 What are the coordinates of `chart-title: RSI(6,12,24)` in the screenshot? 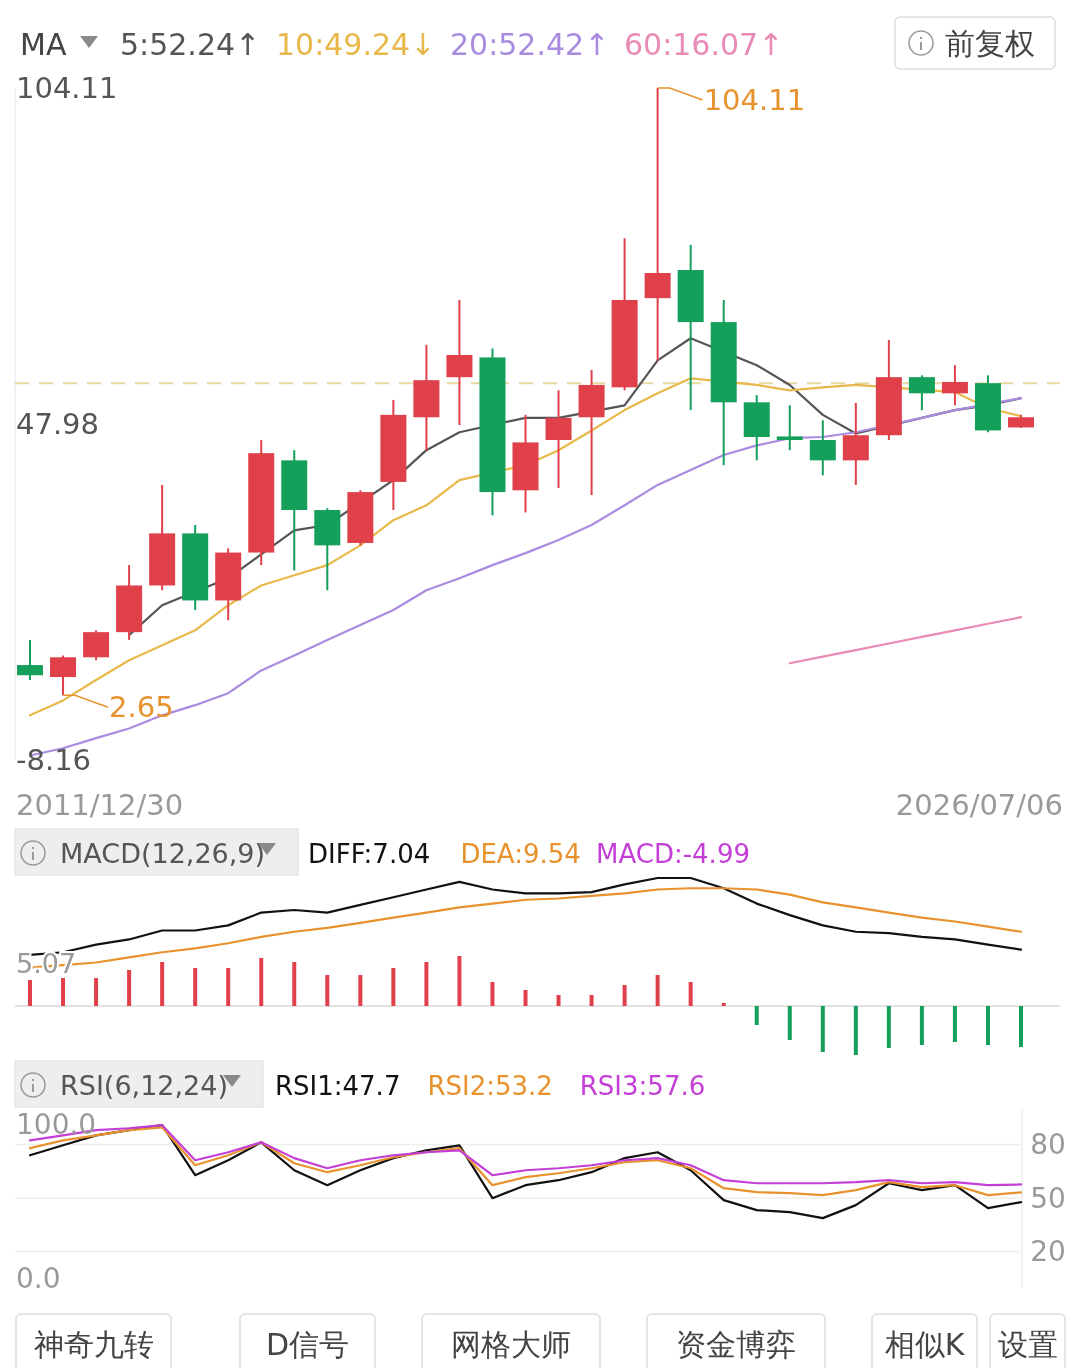 It's located at (144, 1085).